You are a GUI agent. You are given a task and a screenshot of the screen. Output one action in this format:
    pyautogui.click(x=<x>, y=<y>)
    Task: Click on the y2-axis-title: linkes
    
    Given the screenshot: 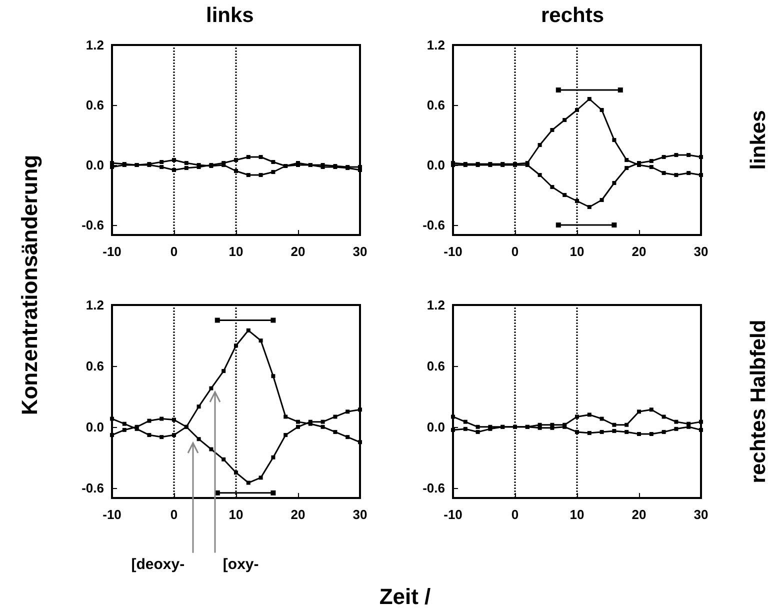 What is the action you would take?
    pyautogui.click(x=758, y=140)
    